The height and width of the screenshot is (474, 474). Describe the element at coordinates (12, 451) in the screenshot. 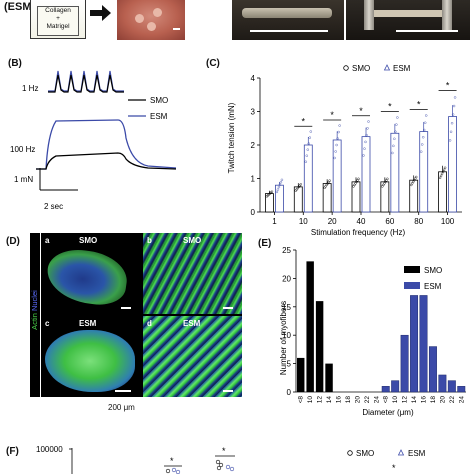

I see `panel-f-label: (F)` at that location.